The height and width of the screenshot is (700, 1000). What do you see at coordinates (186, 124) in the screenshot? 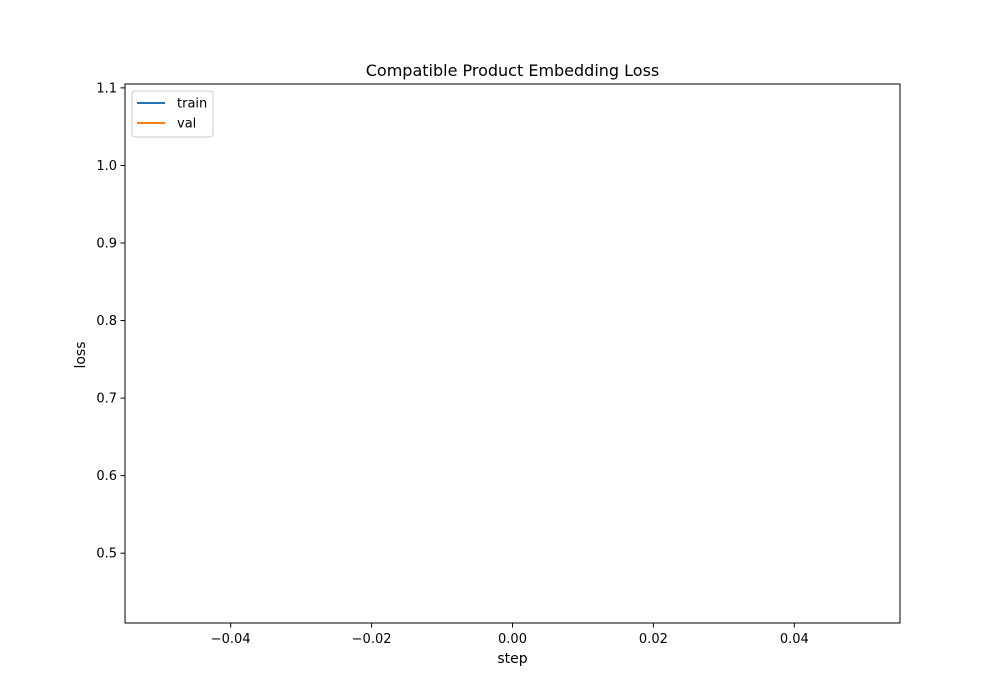
I see `legend-label-val: val` at bounding box center [186, 124].